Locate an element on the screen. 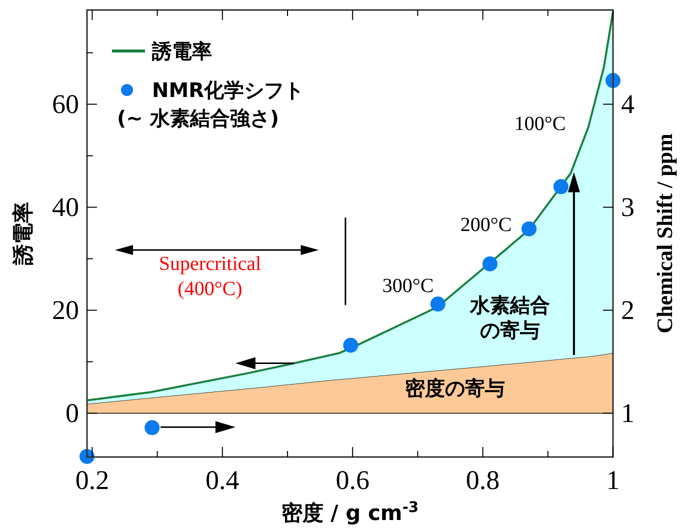 This screenshot has height=529, width=682. y-tick-label: 60 is located at coordinates (65, 104).